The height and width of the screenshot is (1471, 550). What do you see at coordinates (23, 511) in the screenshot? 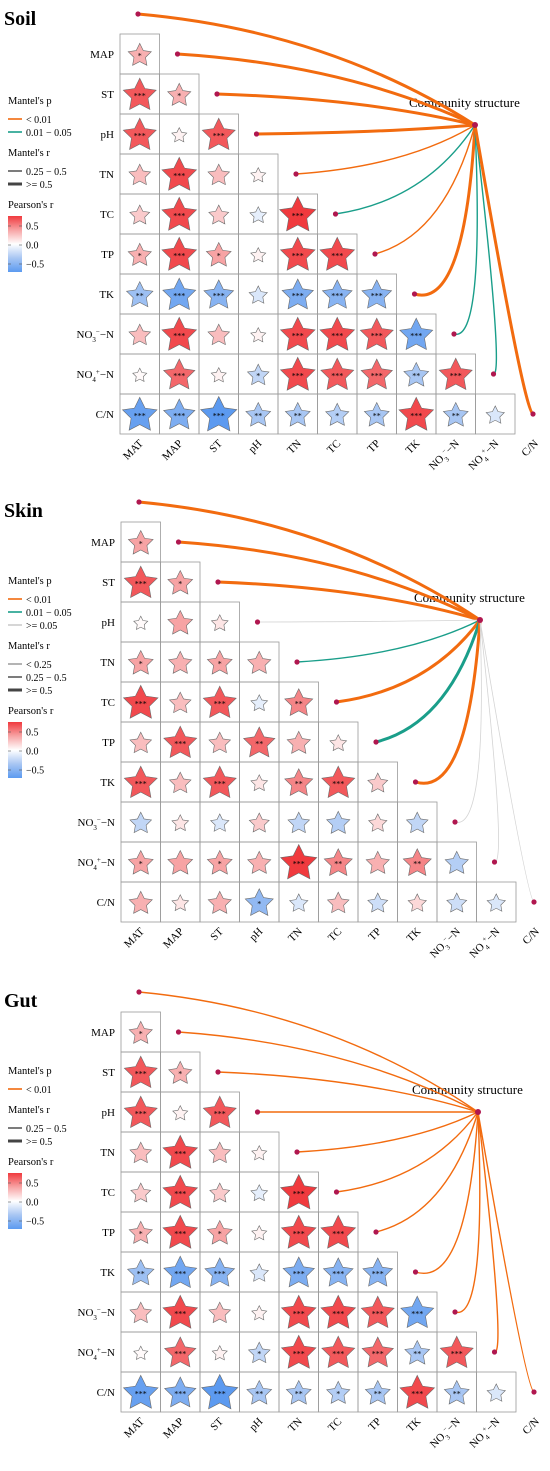
I see `panel-title: Skin` at bounding box center [23, 511].